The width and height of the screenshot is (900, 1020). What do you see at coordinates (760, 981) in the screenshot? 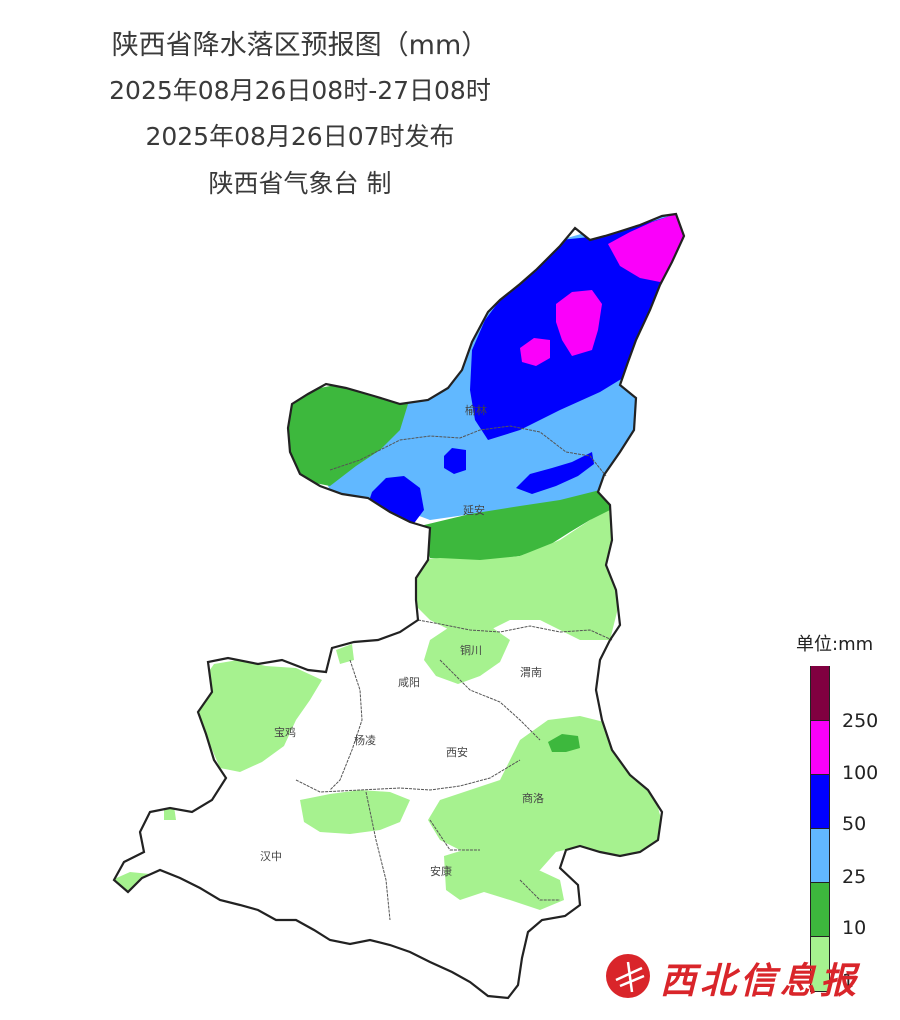
I see `watermark-text: 西北信息报` at bounding box center [760, 981].